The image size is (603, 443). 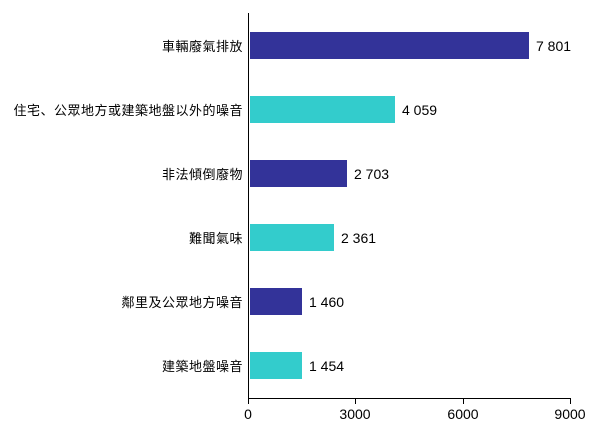 What do you see at coordinates (570, 414) in the screenshot?
I see `x-tick-label: 9000` at bounding box center [570, 414].